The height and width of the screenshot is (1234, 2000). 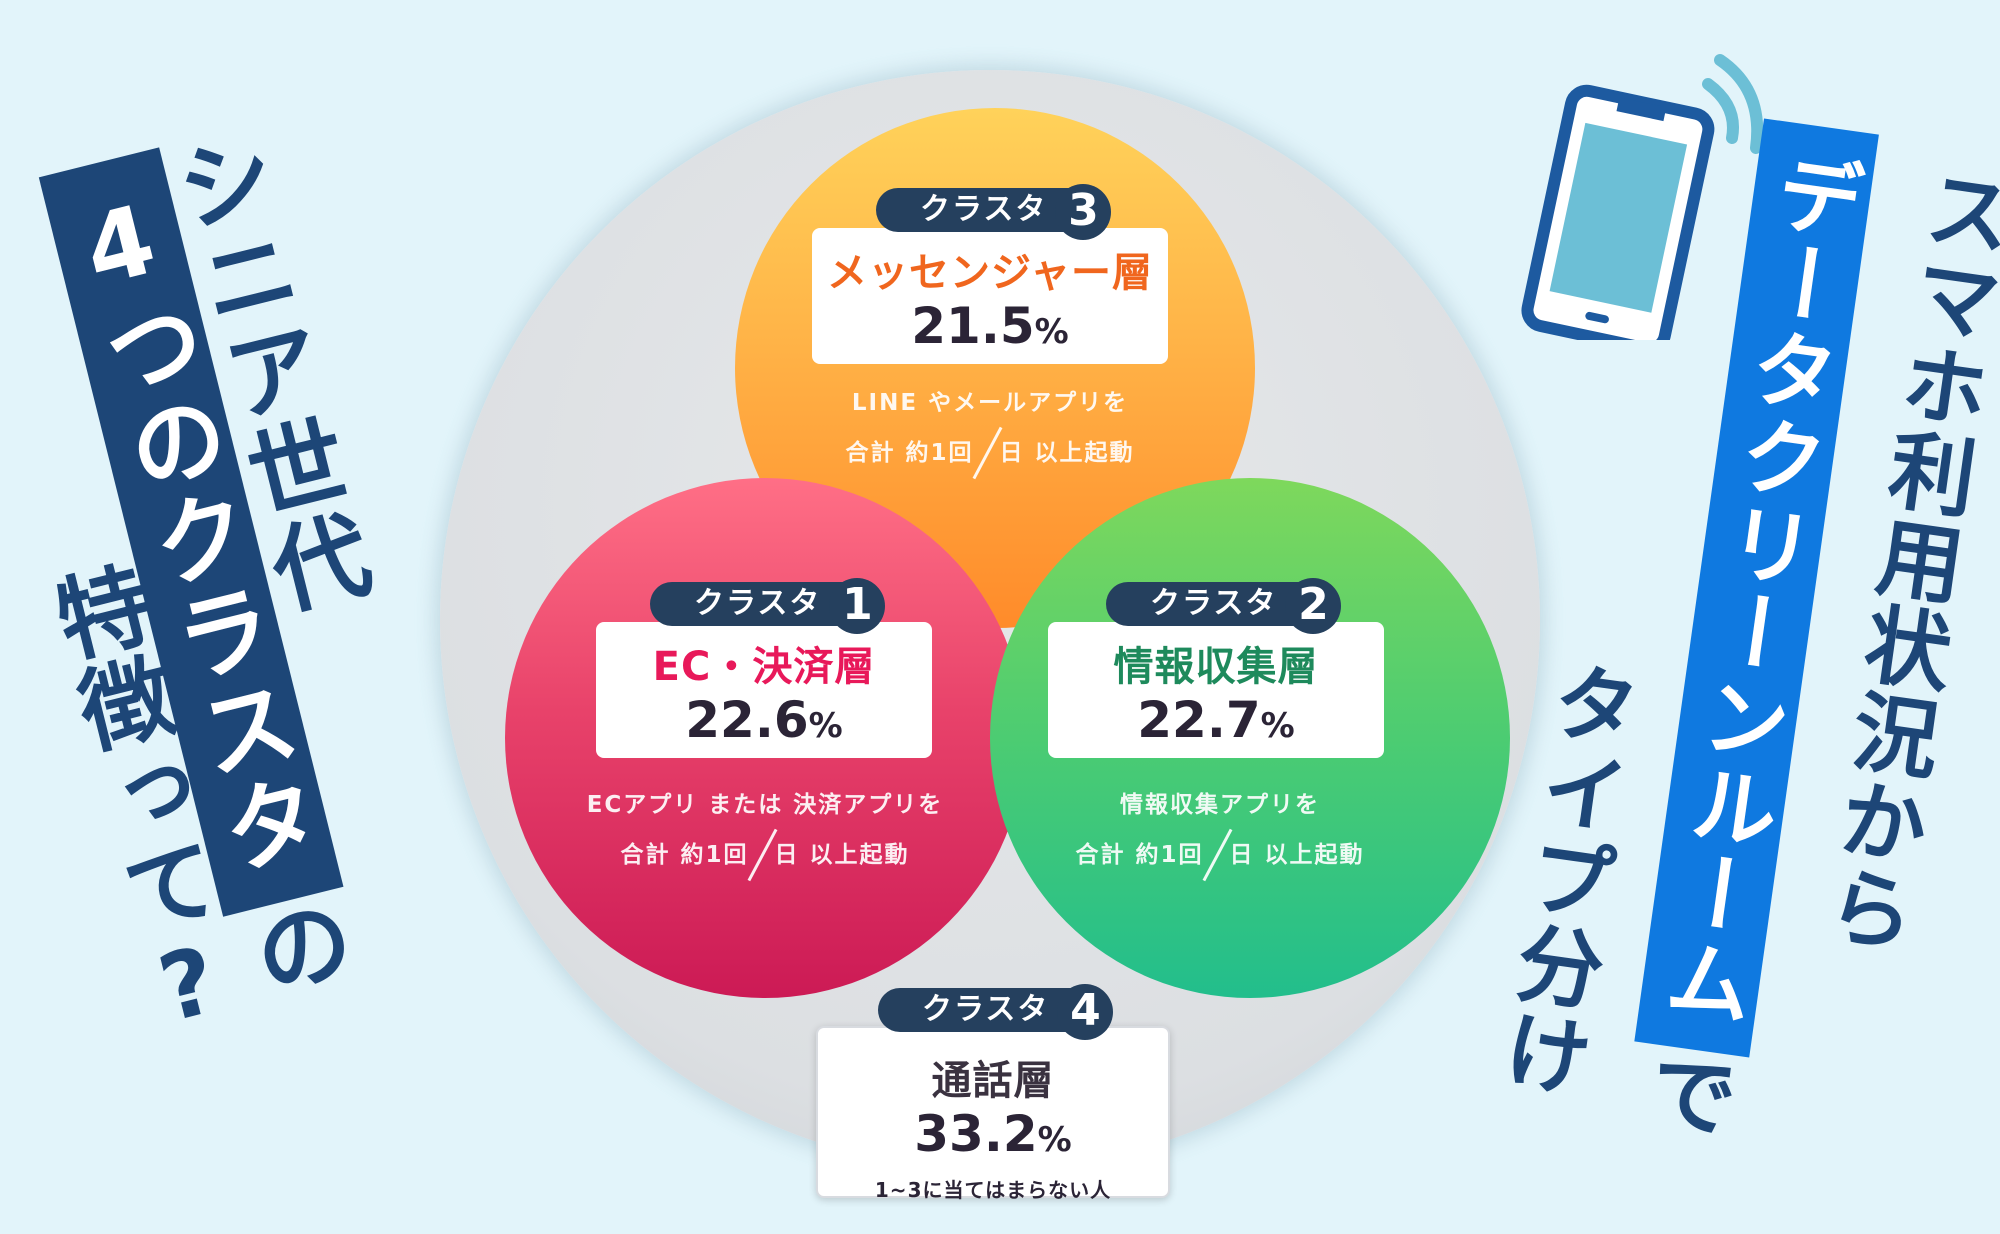 What do you see at coordinates (768, 606) in the screenshot?
I see `cluster-1-badge: クラスタ 1` at bounding box center [768, 606].